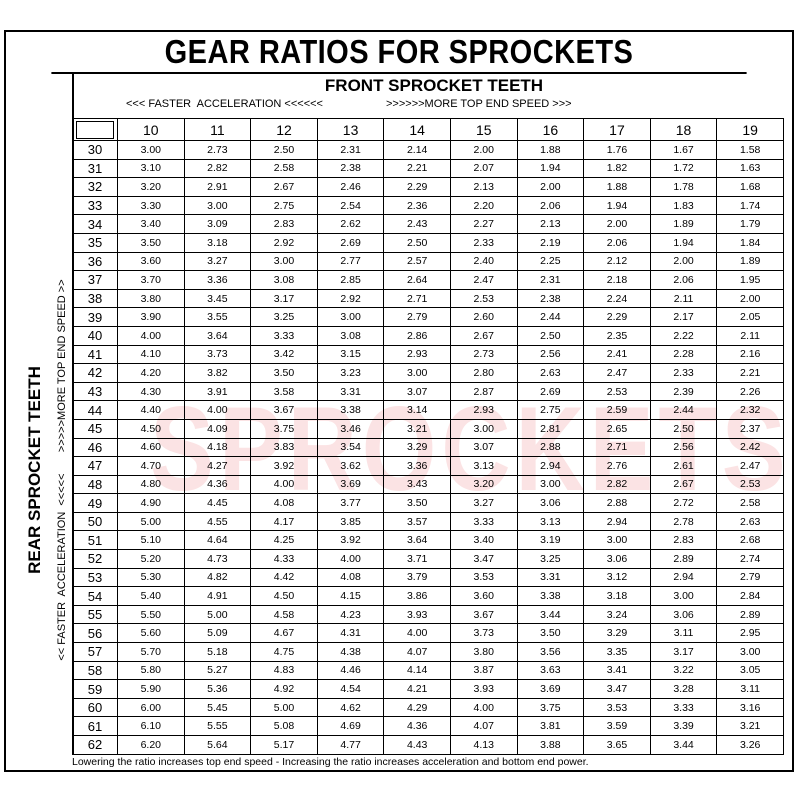  What do you see at coordinates (217, 129) in the screenshot?
I see `front-teeth-header: 11` at bounding box center [217, 129].